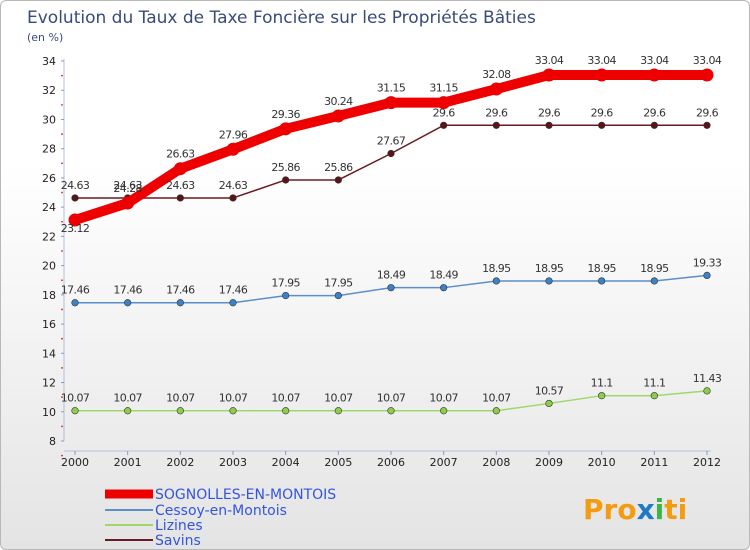  Describe the element at coordinates (49, 324) in the screenshot. I see `y-tick-label: 16` at that location.